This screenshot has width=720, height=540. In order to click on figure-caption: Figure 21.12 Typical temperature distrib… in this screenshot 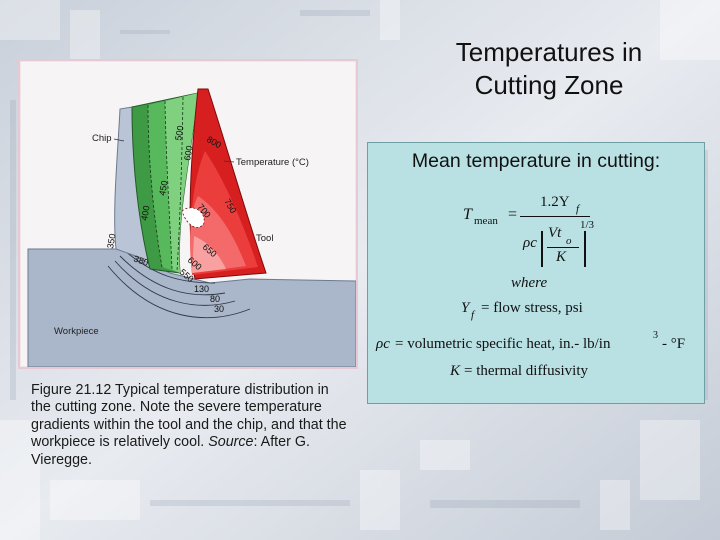, I will do `click(191, 425)`.